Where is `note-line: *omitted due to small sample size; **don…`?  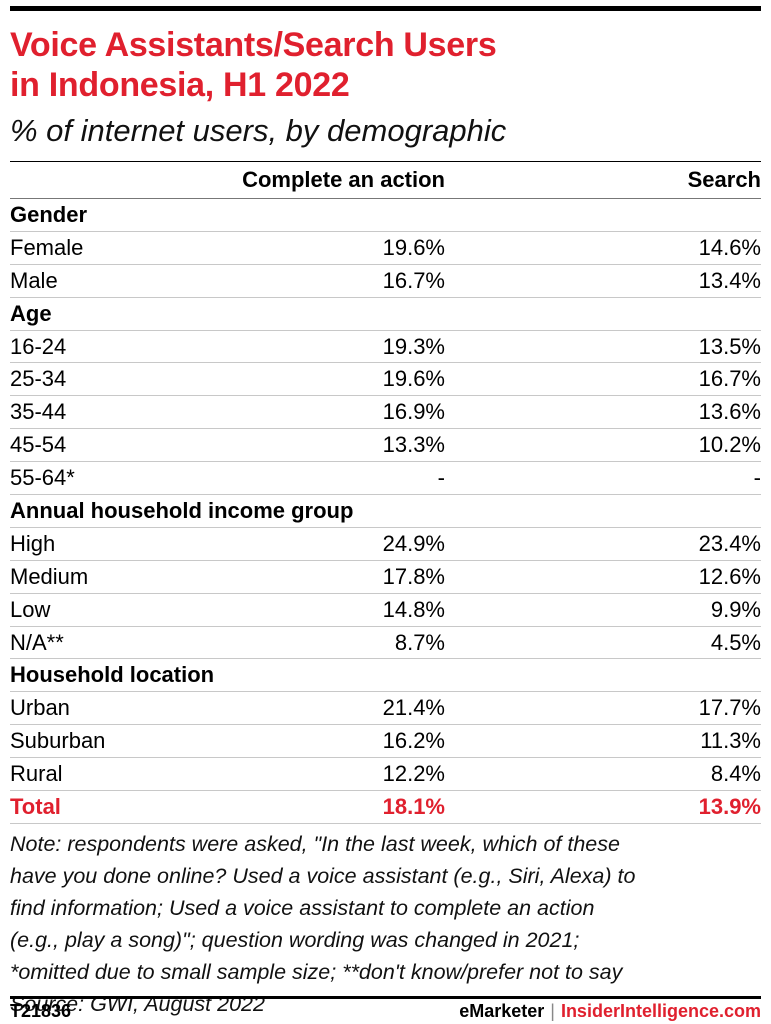
note-line: *omitted due to small sample size; **don… is located at coordinates (316, 971).